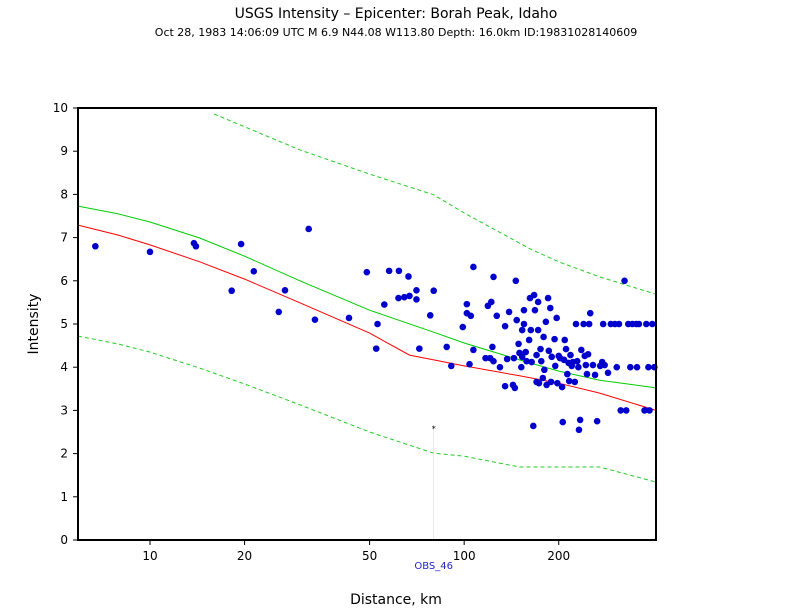  What do you see at coordinates (396, 600) in the screenshot?
I see `x-axis-label: Distance, km` at bounding box center [396, 600].